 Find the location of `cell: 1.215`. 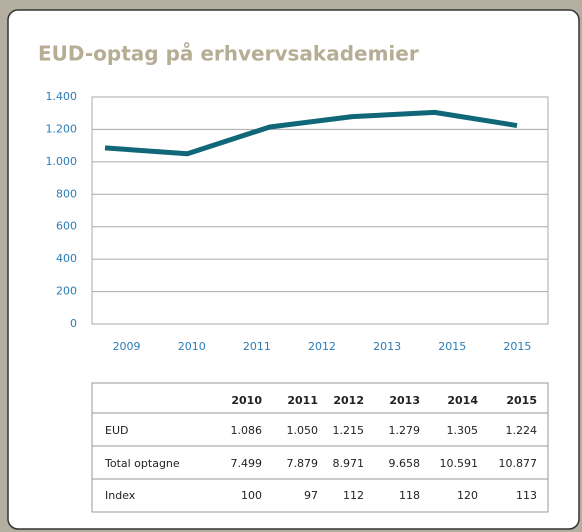

cell: 1.215 is located at coordinates (349, 430).